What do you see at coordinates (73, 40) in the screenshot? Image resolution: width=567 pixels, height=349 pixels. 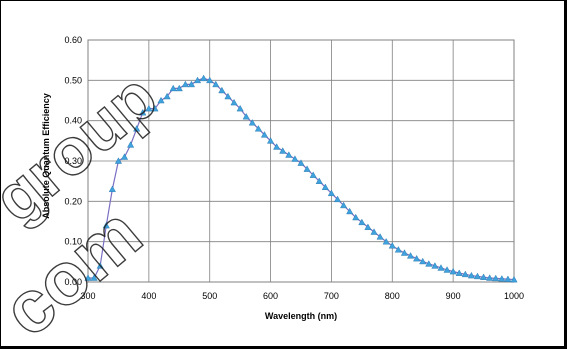 I see `y-tick-label: 0.60` at bounding box center [73, 40].